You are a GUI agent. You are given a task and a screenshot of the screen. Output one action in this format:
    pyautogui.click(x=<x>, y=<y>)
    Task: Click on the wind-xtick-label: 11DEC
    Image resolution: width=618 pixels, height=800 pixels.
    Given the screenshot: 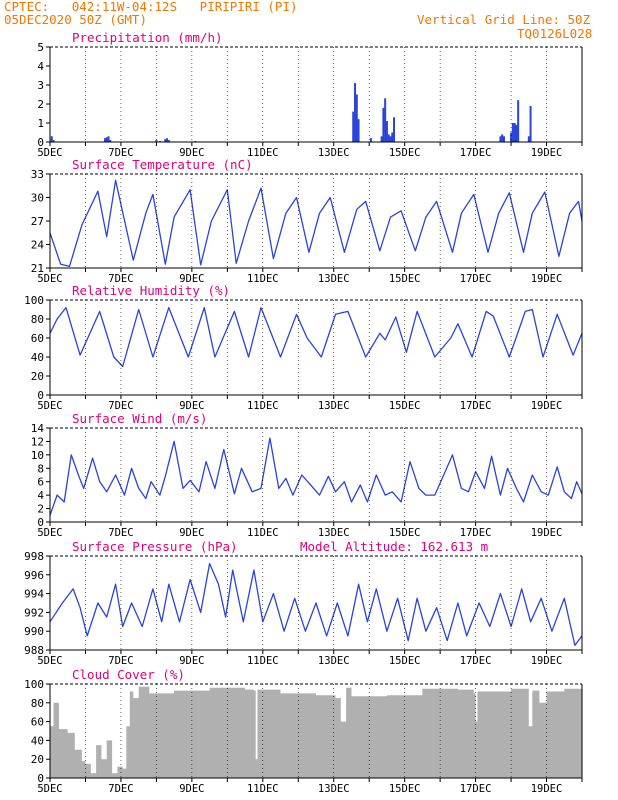 What is the action you would take?
    pyautogui.click(x=263, y=533)
    